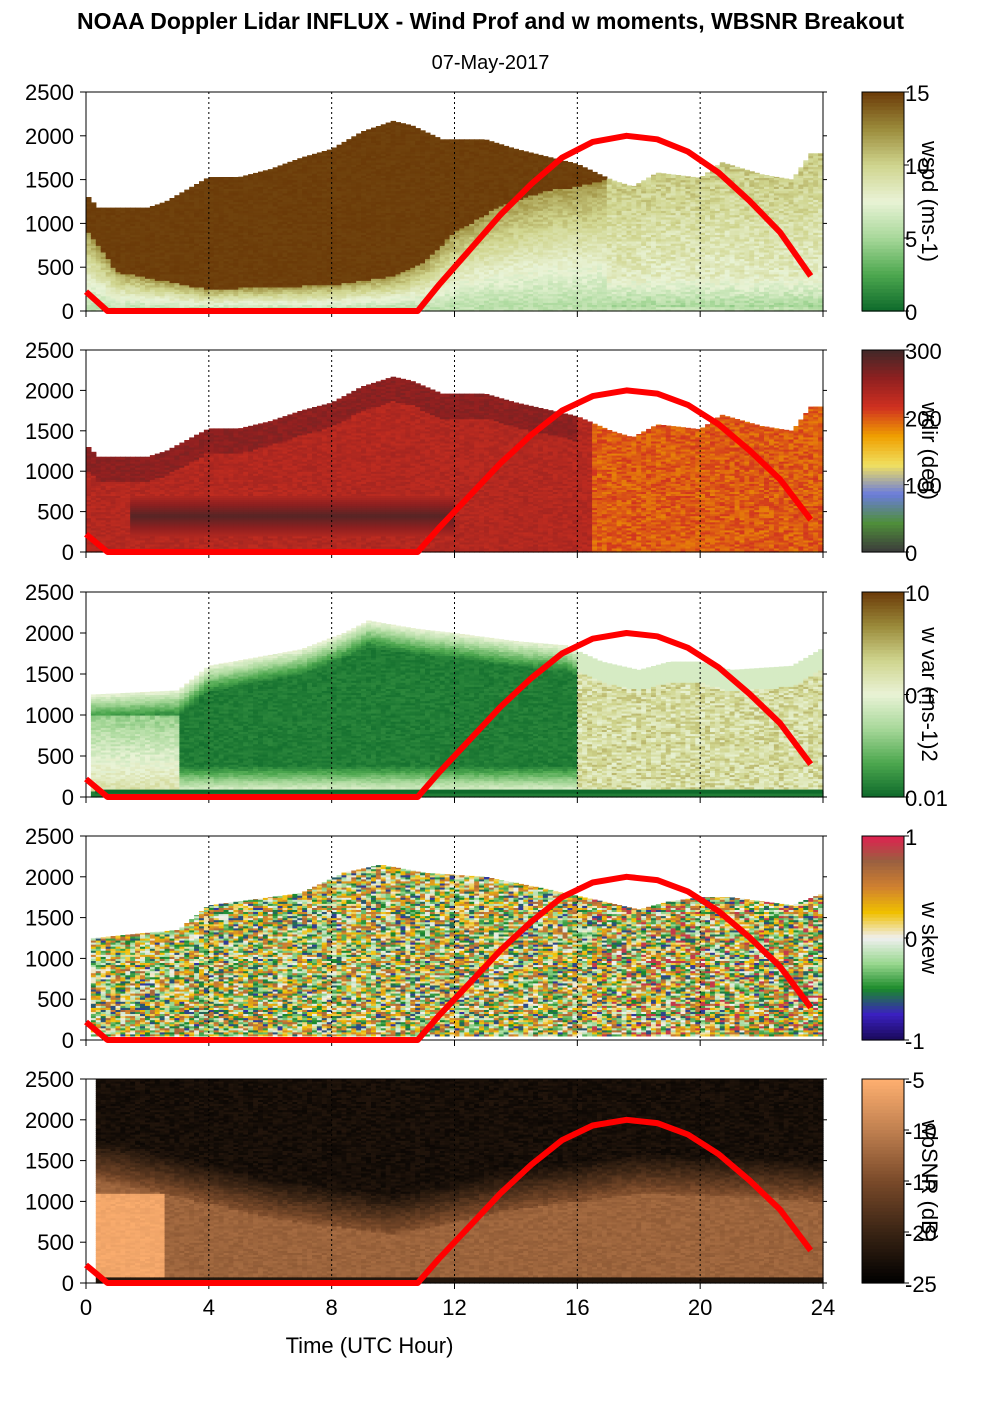 The image size is (981, 1412). Describe the element at coordinates (929, 937) in the screenshot. I see `colorbar-label: w skew` at that location.